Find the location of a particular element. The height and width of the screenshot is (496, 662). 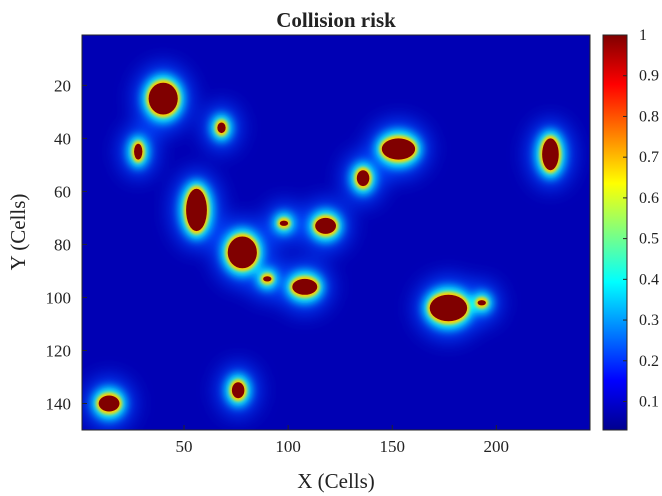

colorbar-tick-label: 0.9 is located at coordinates (649, 76).